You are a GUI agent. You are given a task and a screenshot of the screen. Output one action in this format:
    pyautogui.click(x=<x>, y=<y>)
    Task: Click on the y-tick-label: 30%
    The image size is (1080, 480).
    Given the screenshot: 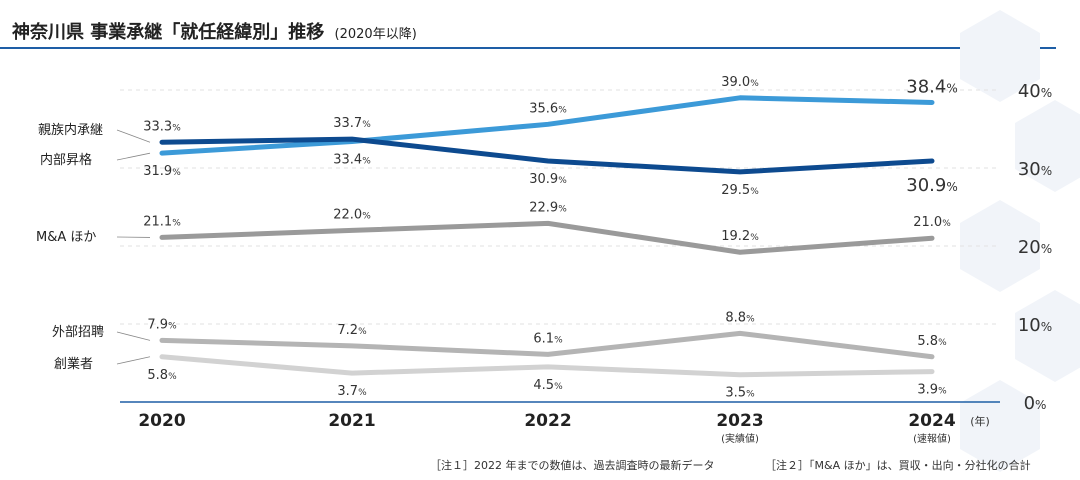 What is the action you would take?
    pyautogui.click(x=1035, y=169)
    